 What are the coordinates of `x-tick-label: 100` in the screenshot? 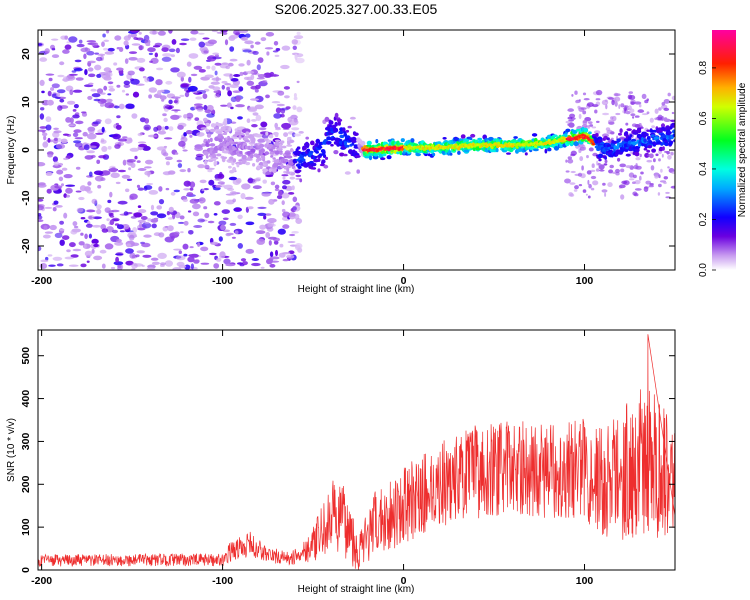 It's located at (585, 581).